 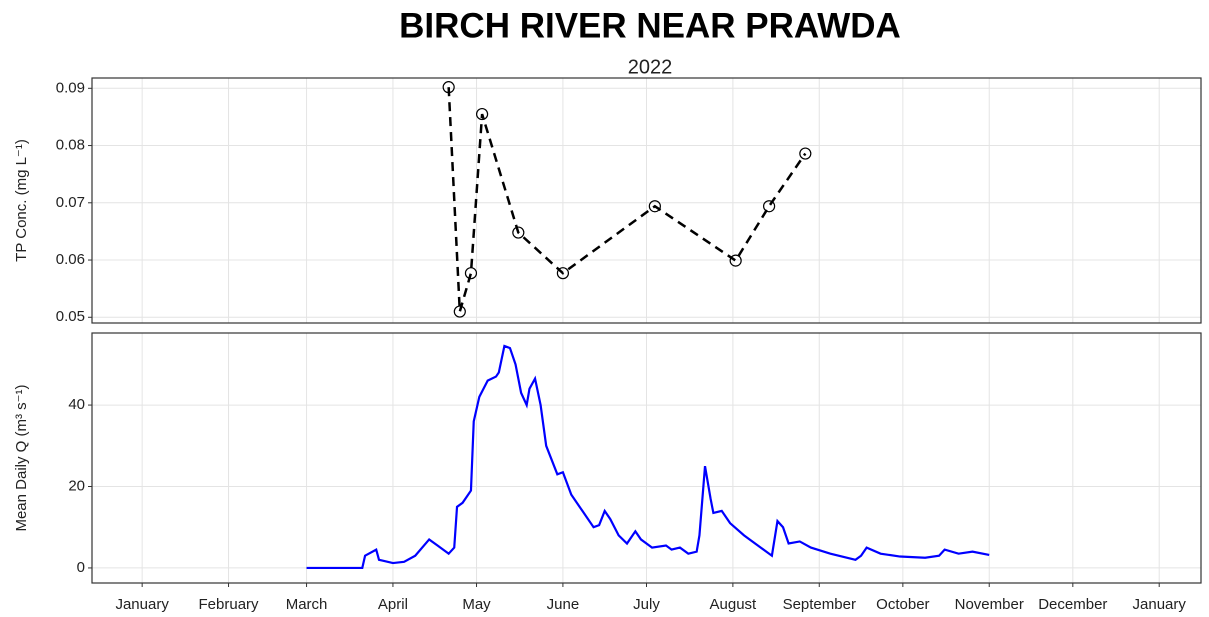 What do you see at coordinates (81, 567) in the screenshot?
I see `y-tick-label: 0` at bounding box center [81, 567].